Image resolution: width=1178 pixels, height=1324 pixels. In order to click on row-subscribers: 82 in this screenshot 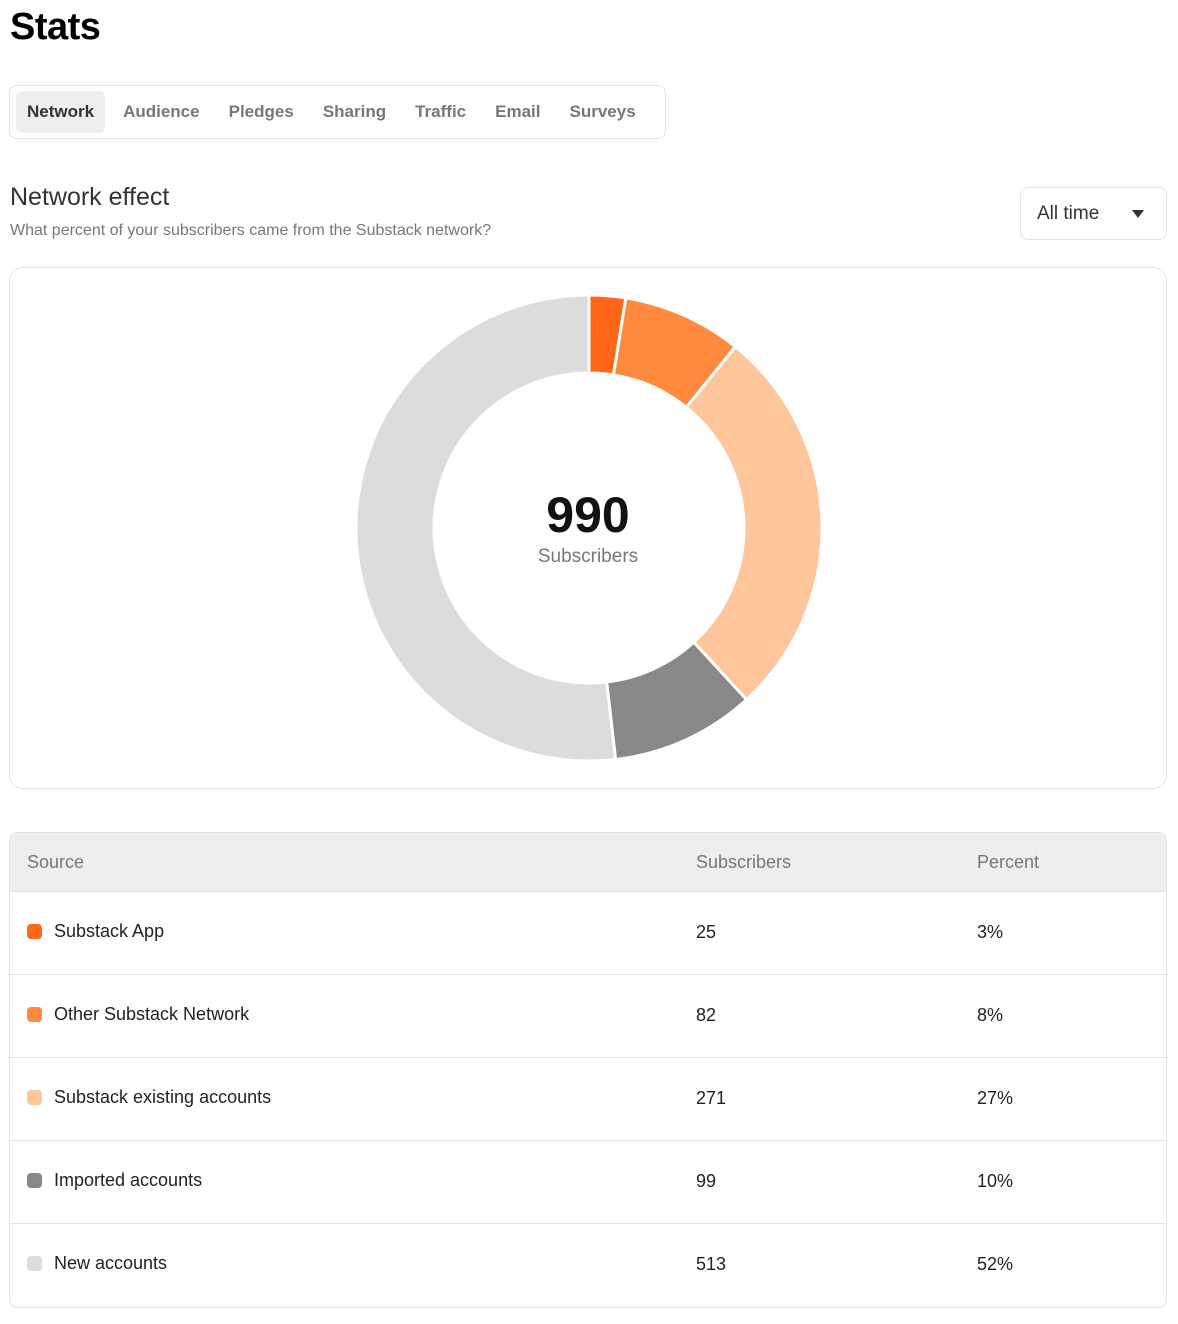, I will do `click(706, 1015)`.